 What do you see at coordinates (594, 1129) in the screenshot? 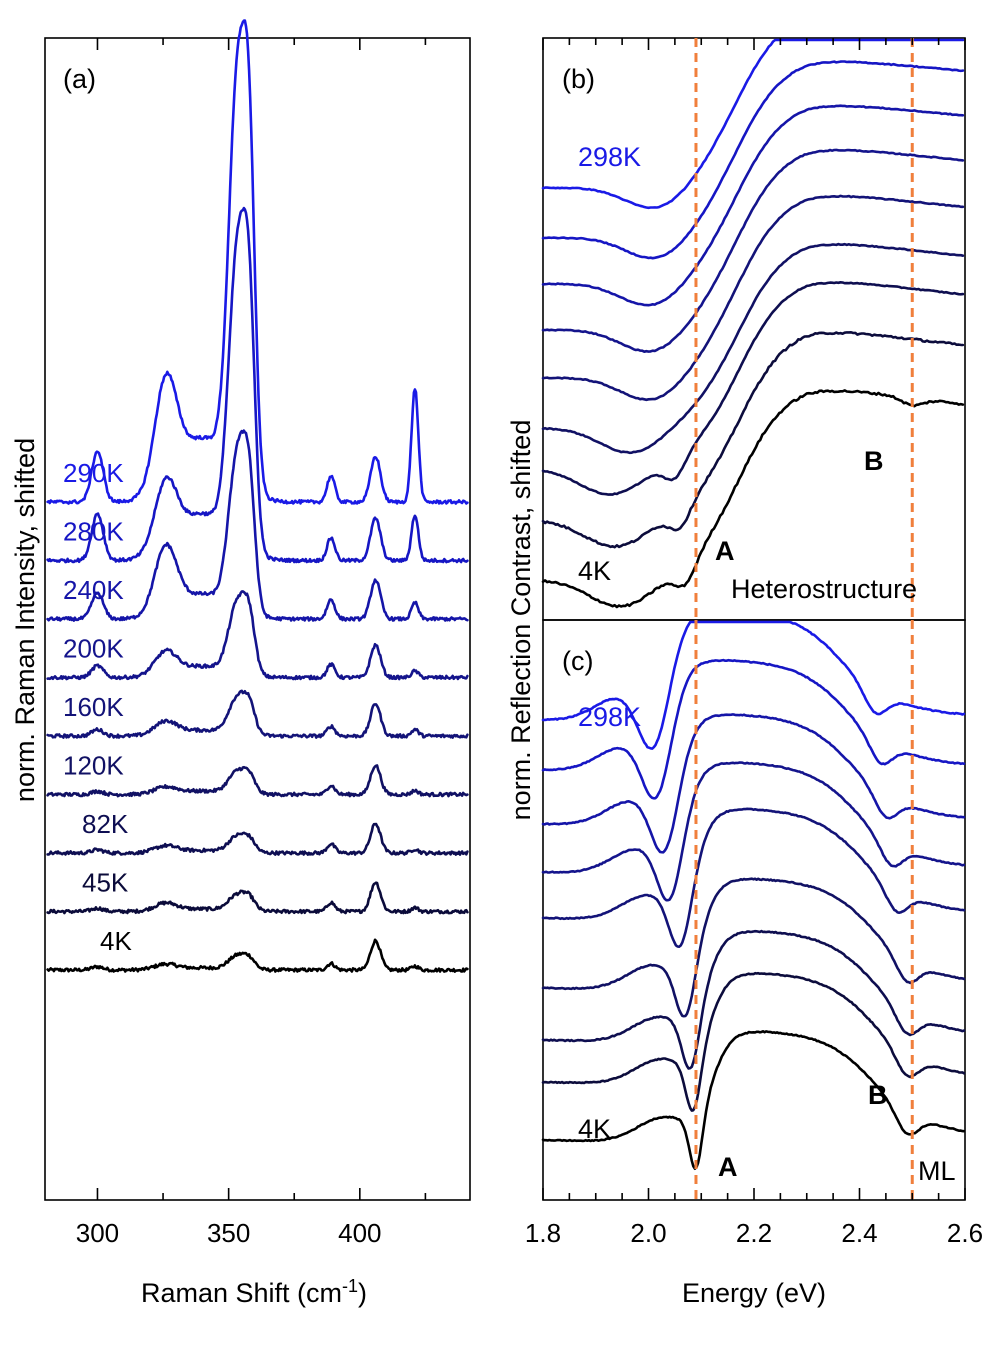
I see `monolayer-4k-label: 4K` at bounding box center [594, 1129].